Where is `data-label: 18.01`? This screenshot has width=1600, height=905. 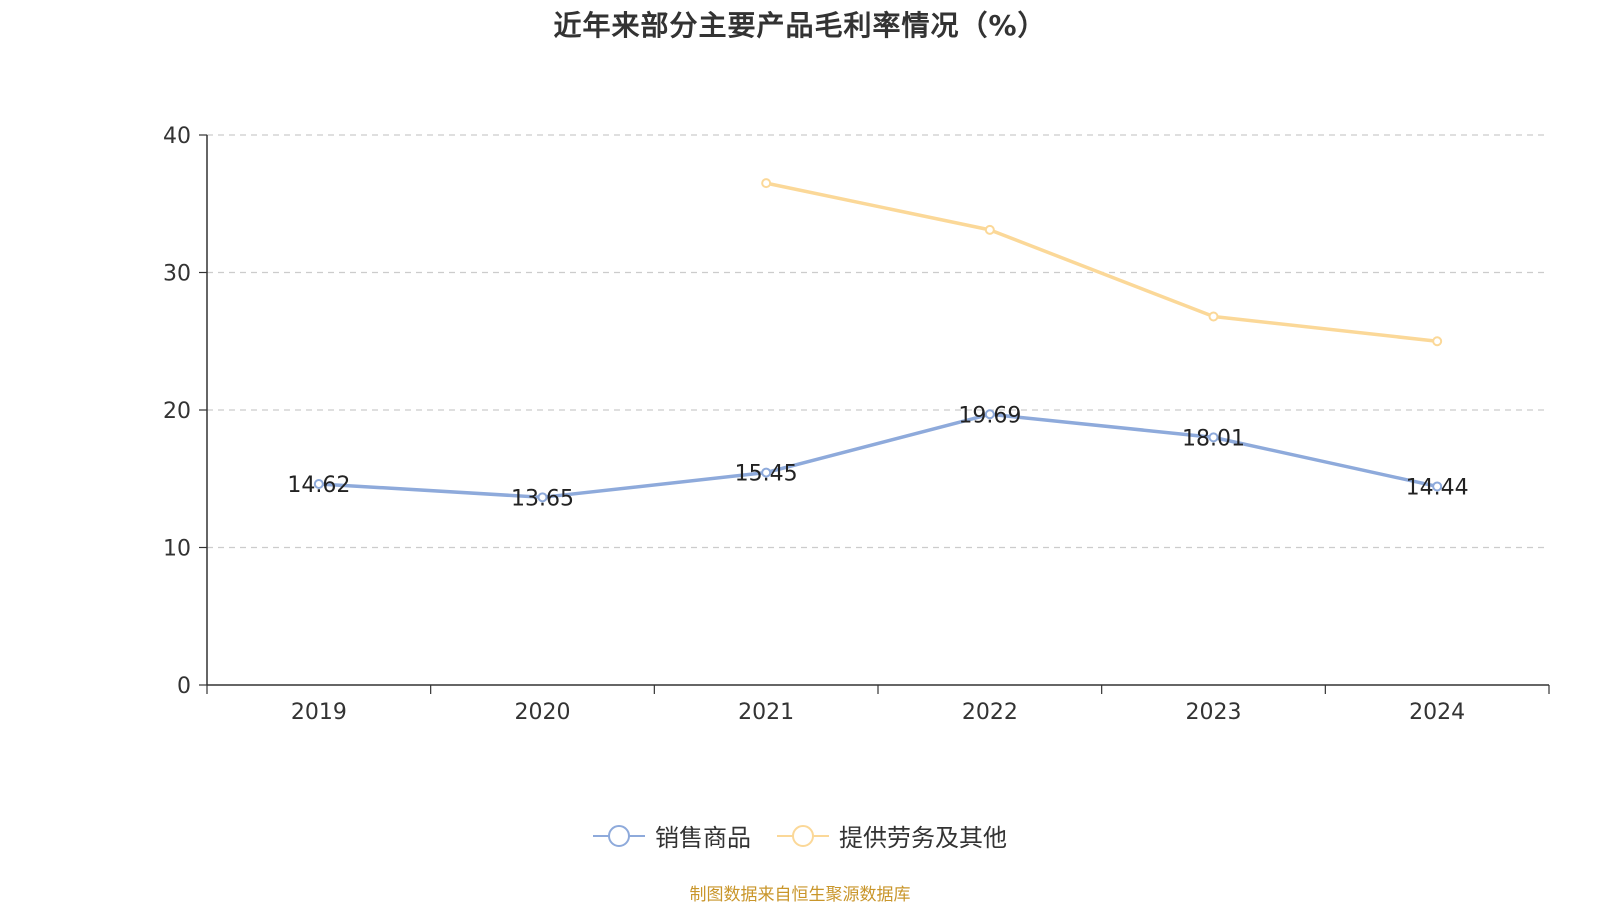
data-label: 18.01 is located at coordinates (1213, 438).